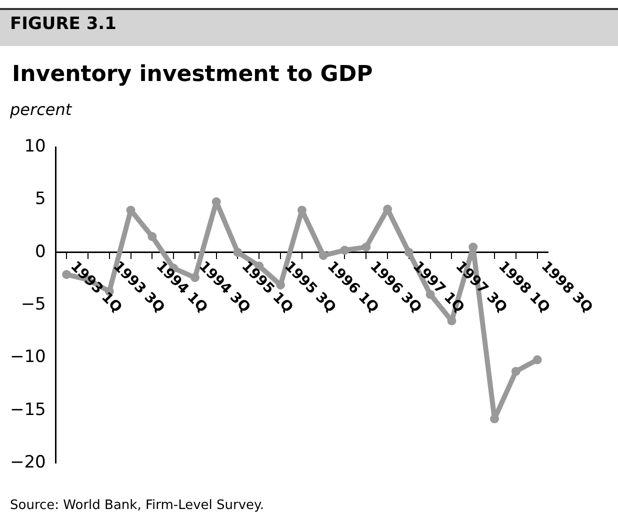 This screenshot has height=532, width=618. What do you see at coordinates (40, 199) in the screenshot?
I see `y-tick-label: 5` at bounding box center [40, 199].